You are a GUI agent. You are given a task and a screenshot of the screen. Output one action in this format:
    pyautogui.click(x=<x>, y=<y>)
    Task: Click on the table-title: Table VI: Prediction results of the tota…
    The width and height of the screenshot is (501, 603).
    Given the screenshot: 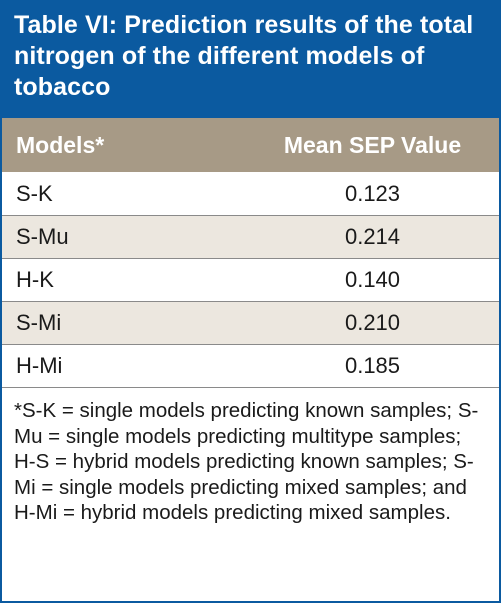 What is the action you would take?
    pyautogui.click(x=244, y=56)
    